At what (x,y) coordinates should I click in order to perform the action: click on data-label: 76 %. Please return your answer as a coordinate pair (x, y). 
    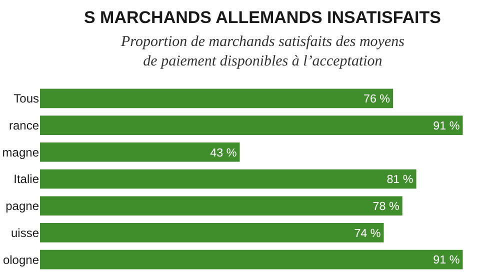
    Looking at the image, I should click on (376, 99).